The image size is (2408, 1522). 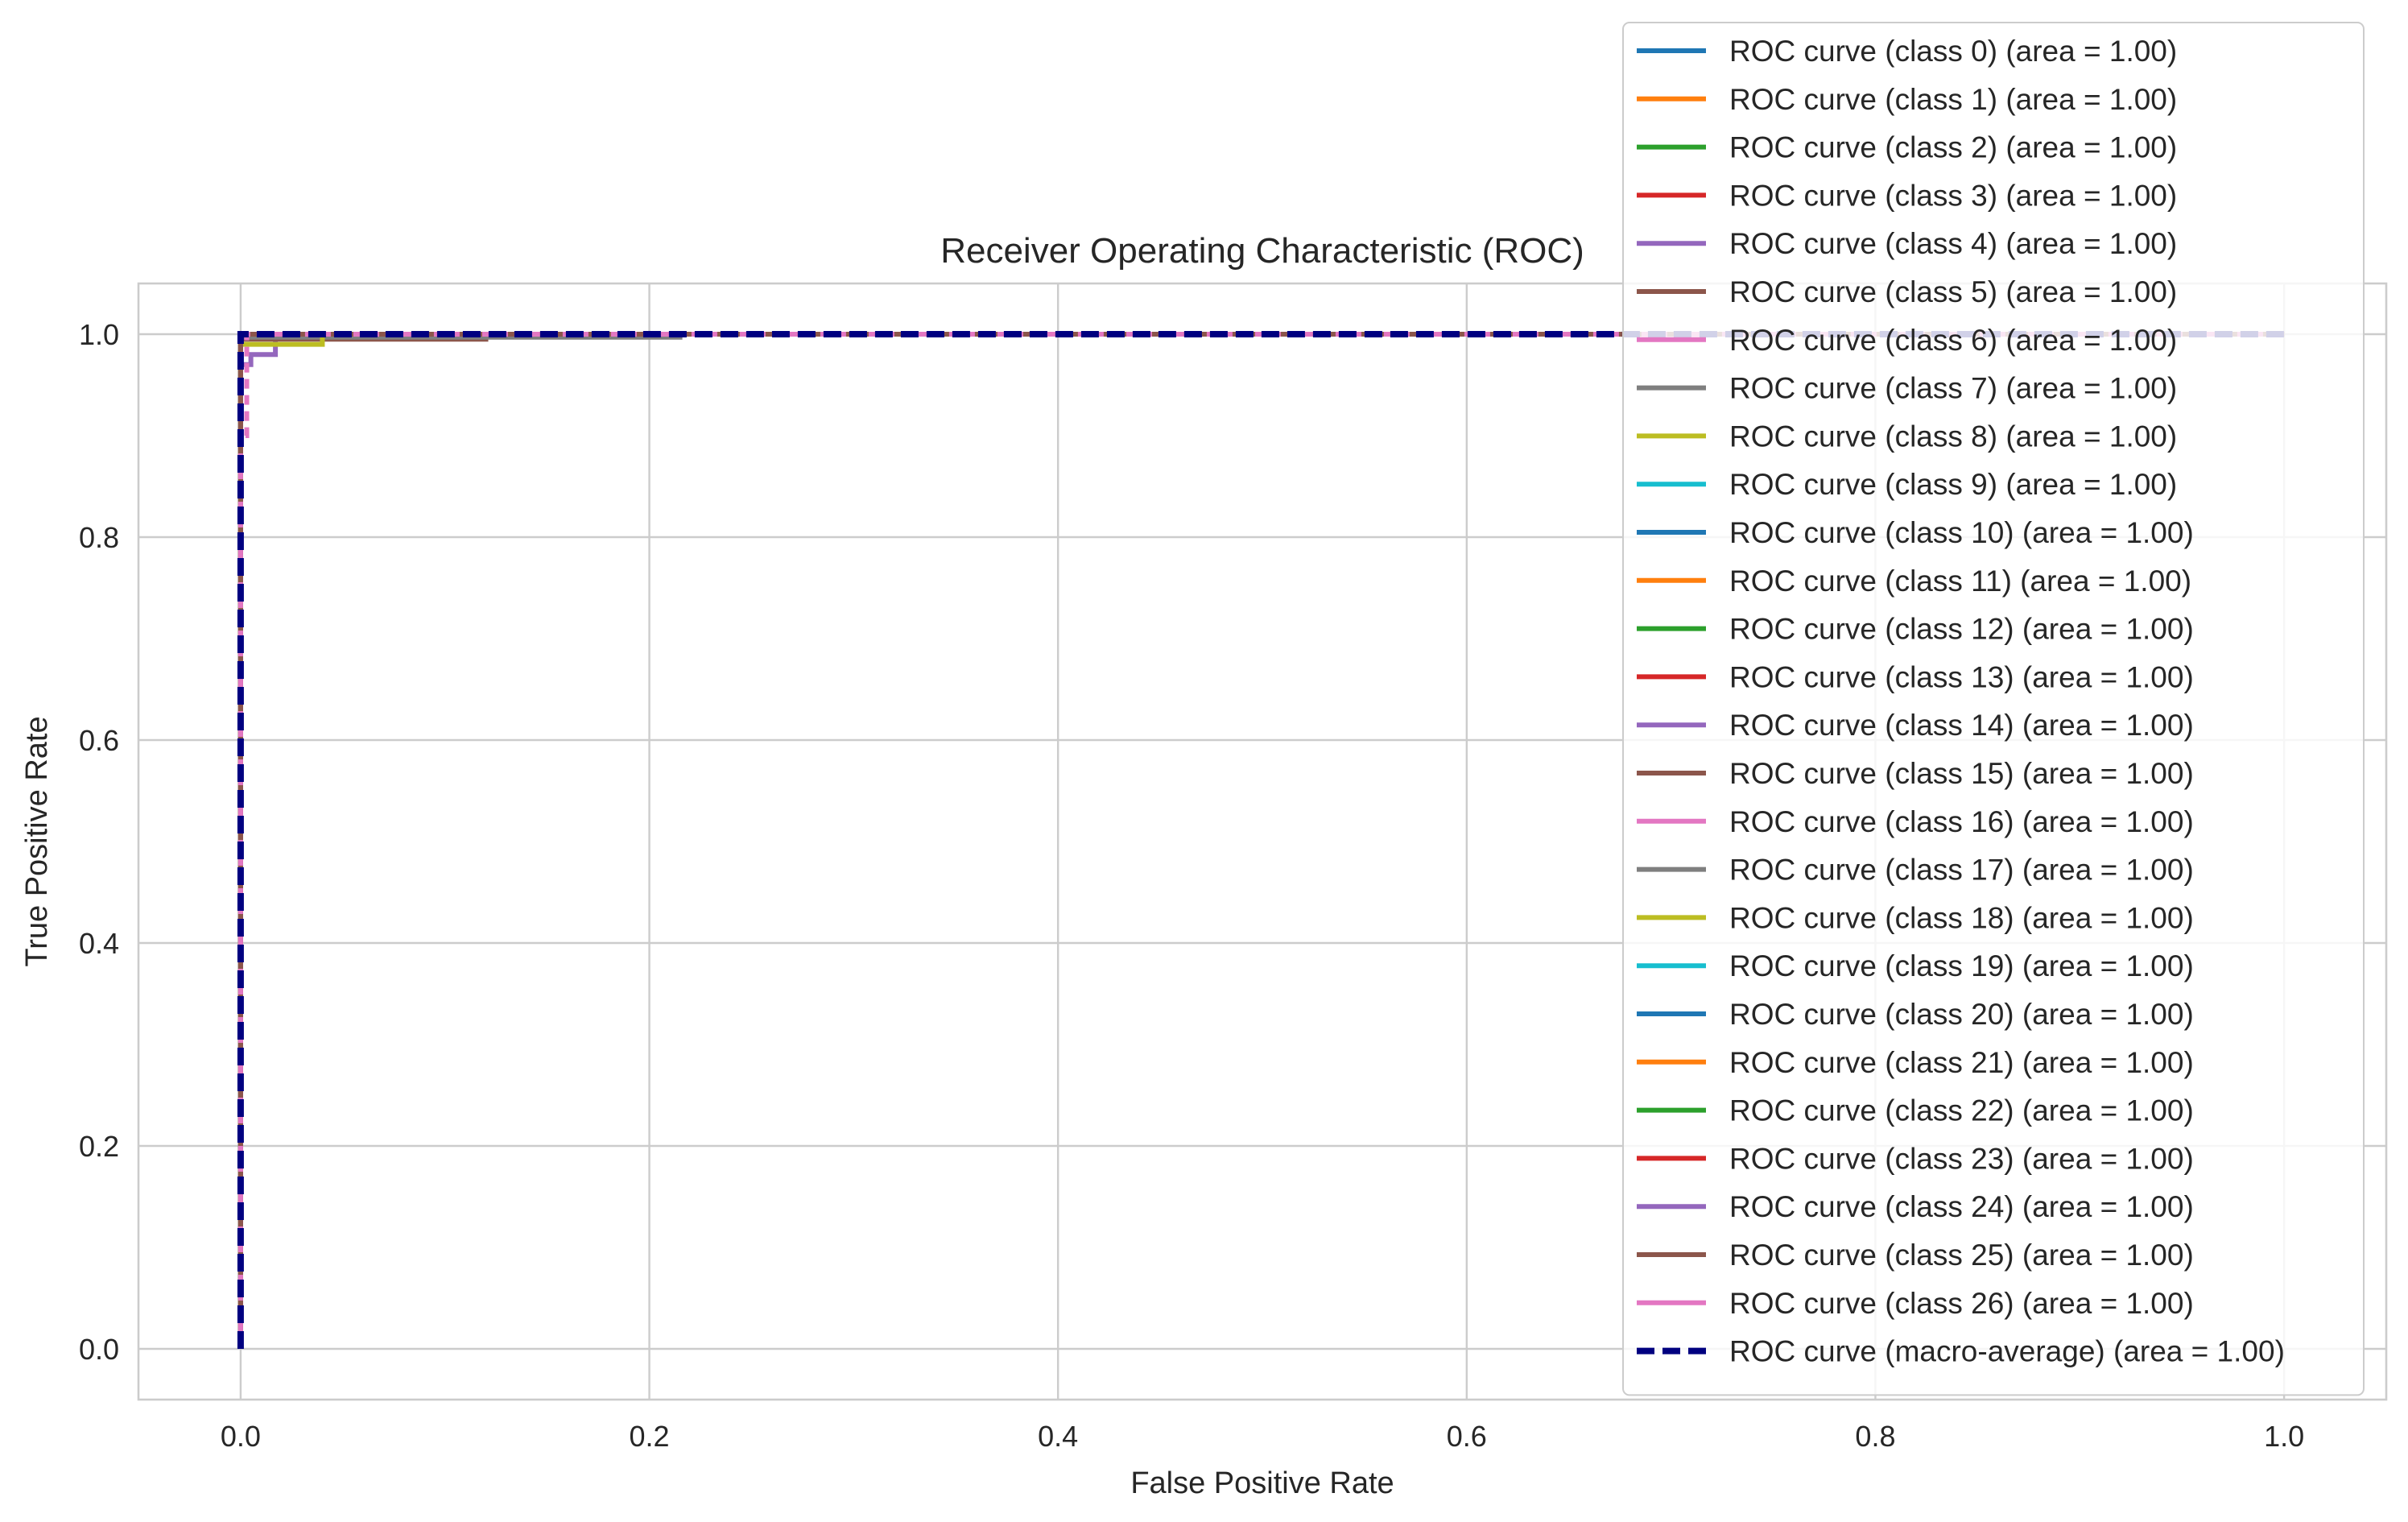 What do you see at coordinates (1961, 676) in the screenshot?
I see `legend-label: ROC curve (class 13) (area = 1.00)` at bounding box center [1961, 676].